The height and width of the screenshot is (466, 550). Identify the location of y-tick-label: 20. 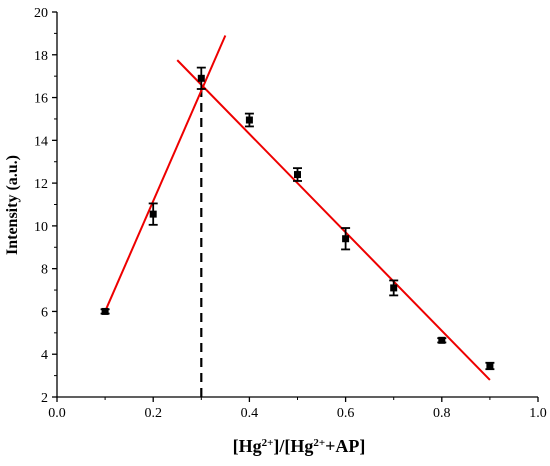
(41, 13).